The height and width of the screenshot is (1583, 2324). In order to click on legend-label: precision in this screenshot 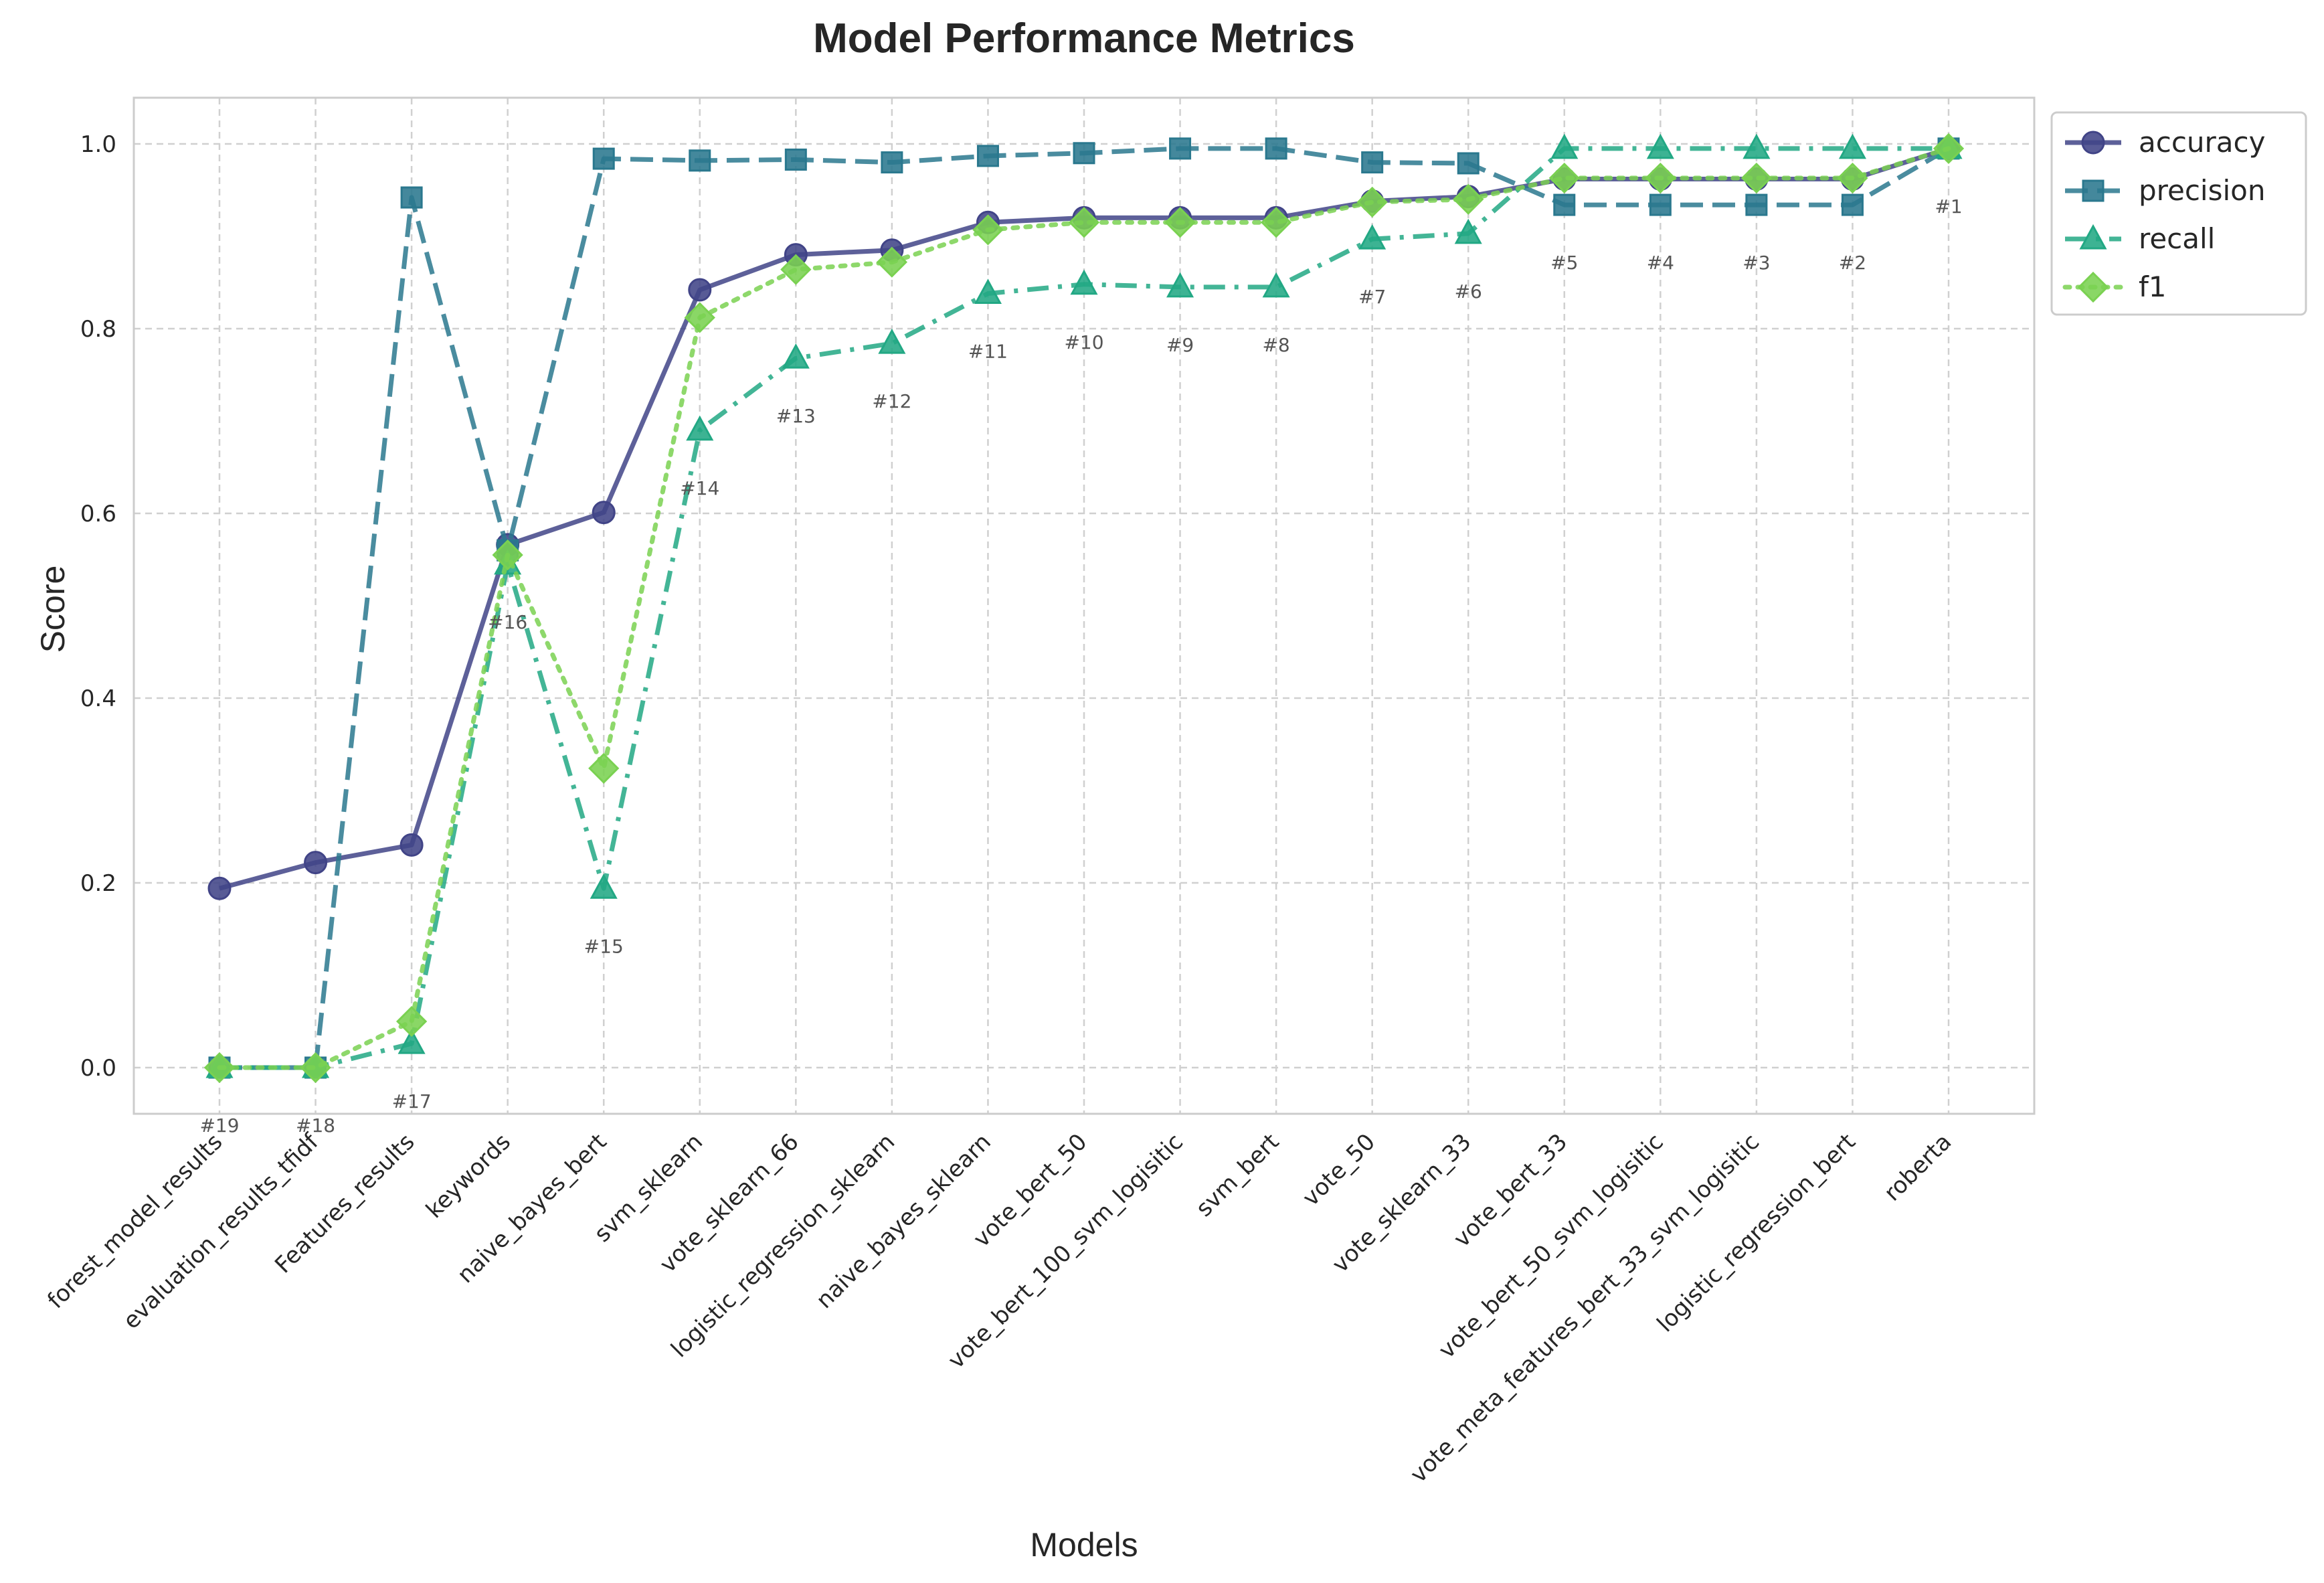, I will do `click(2202, 191)`.